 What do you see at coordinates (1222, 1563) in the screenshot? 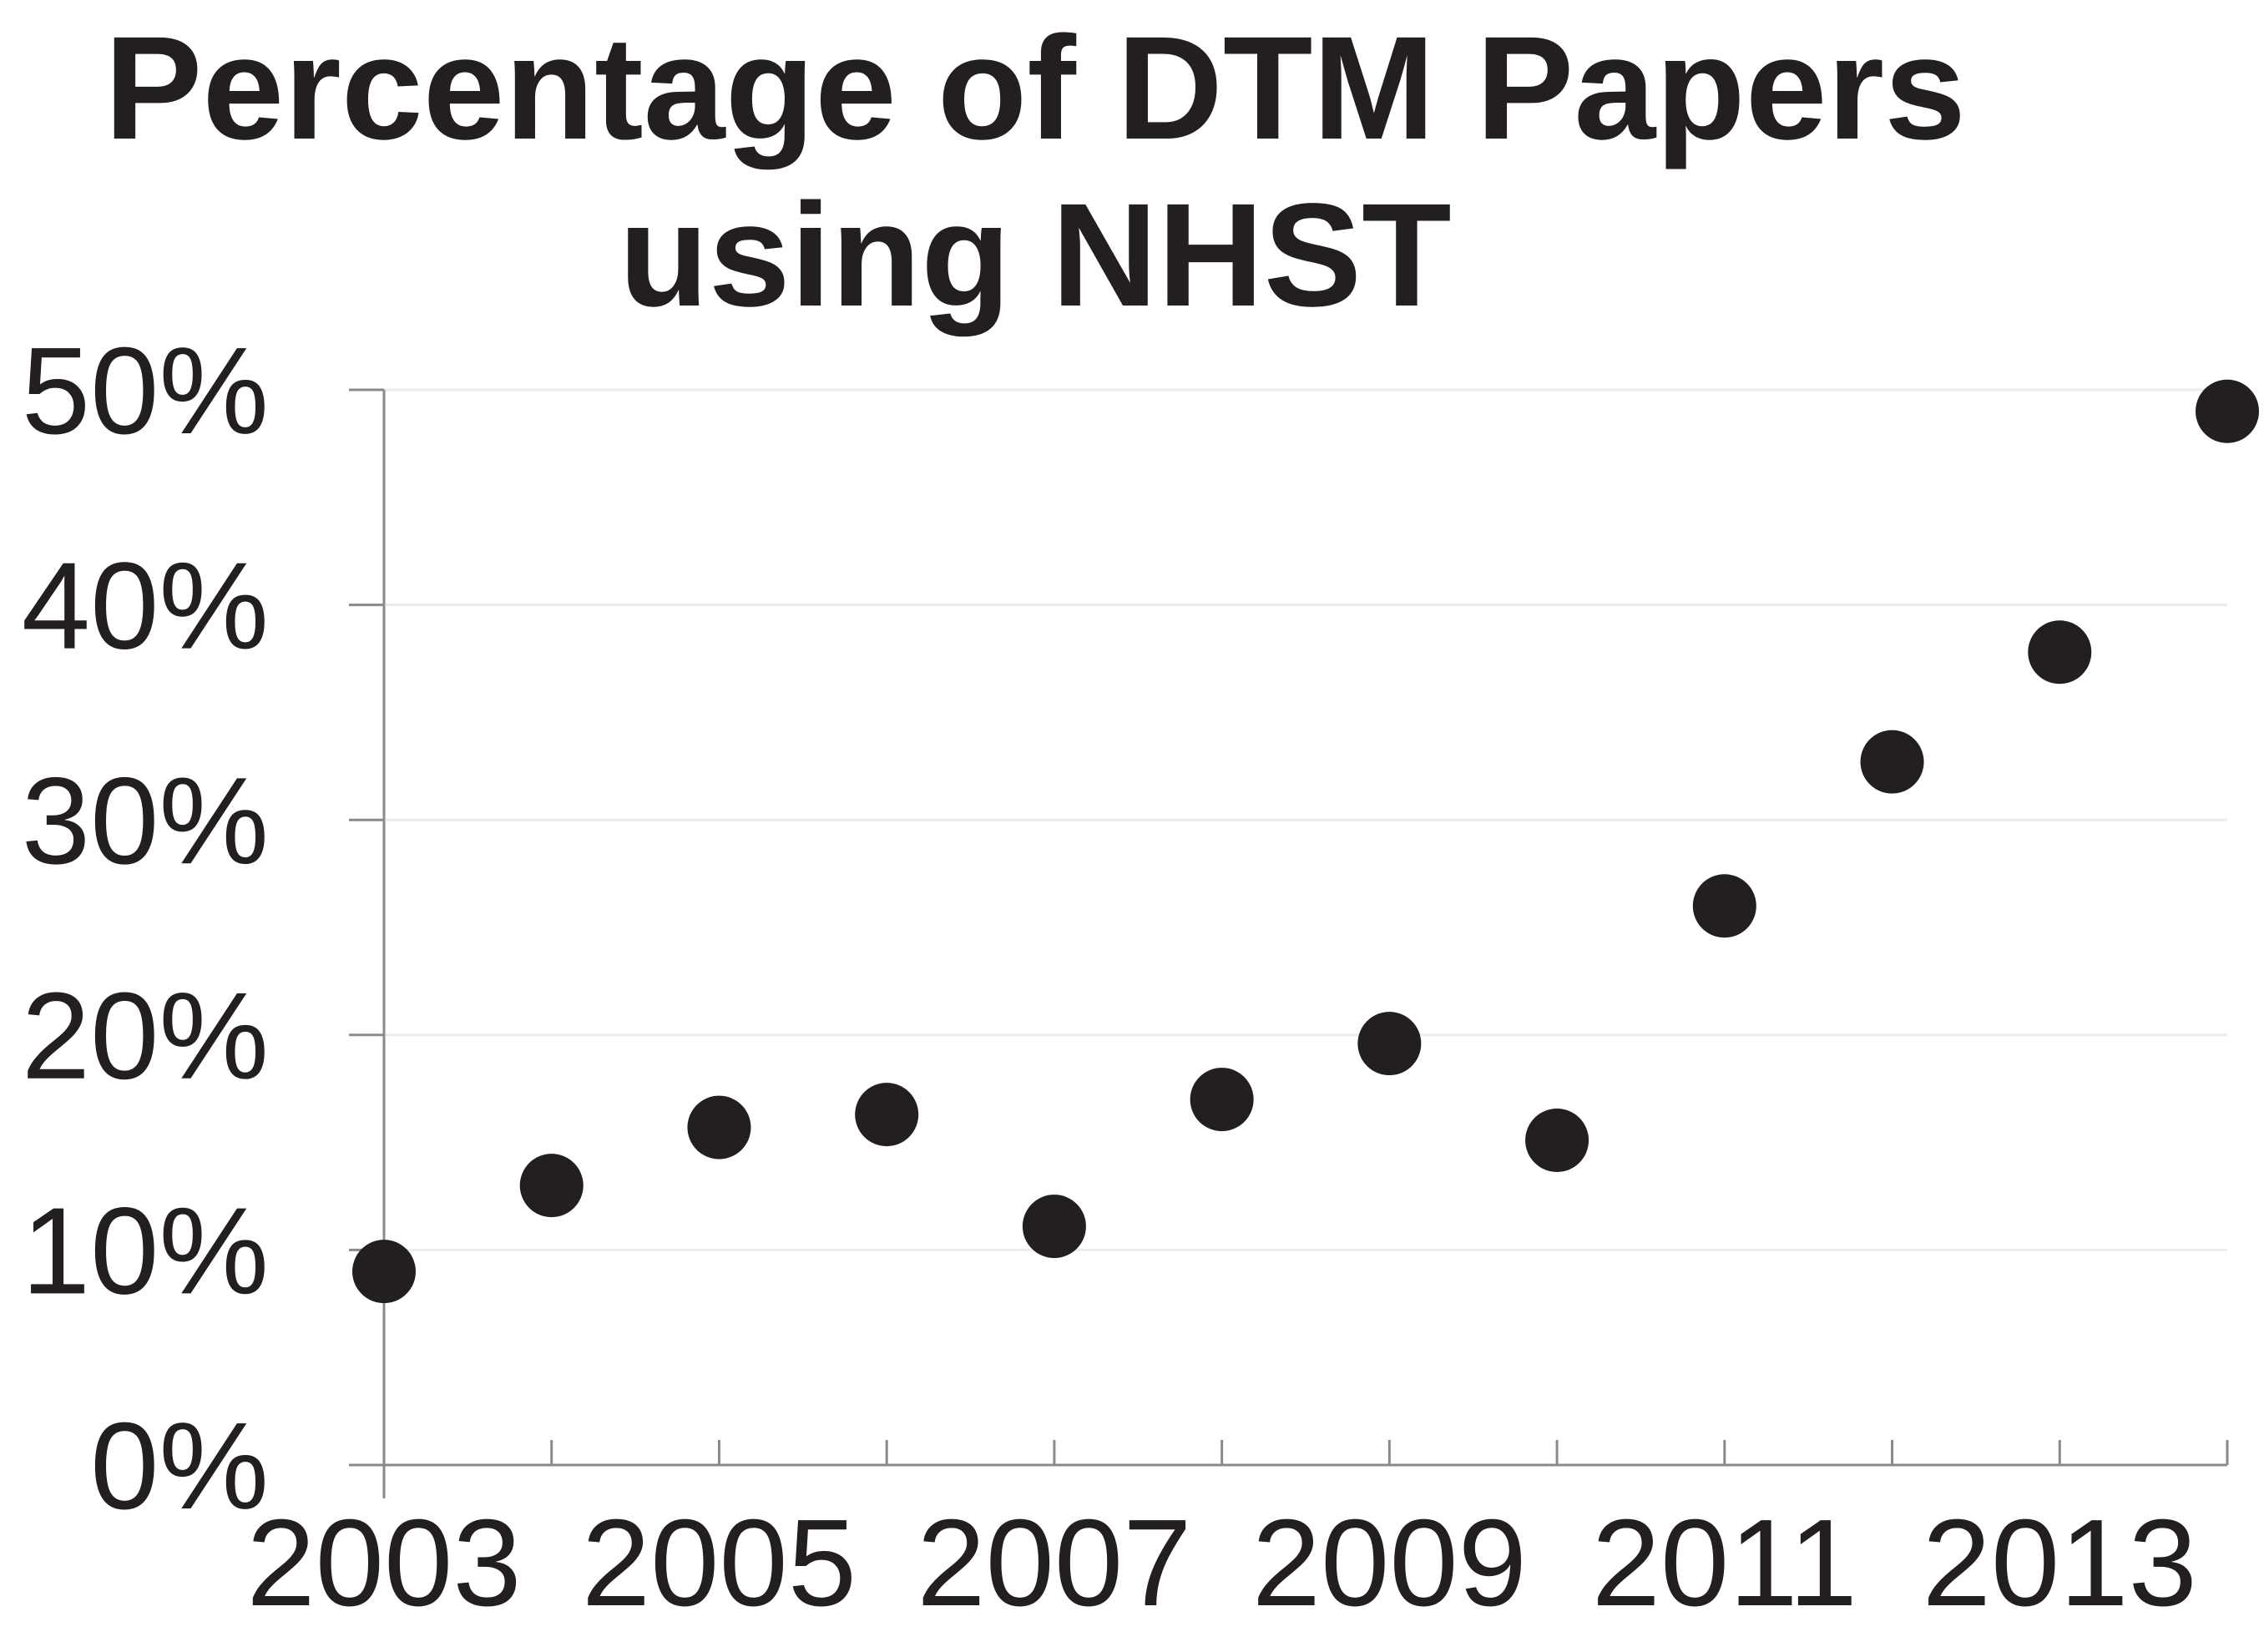
I see `x-tick-labels: 2003 2005 2007 2009 2011 2013` at bounding box center [1222, 1563].